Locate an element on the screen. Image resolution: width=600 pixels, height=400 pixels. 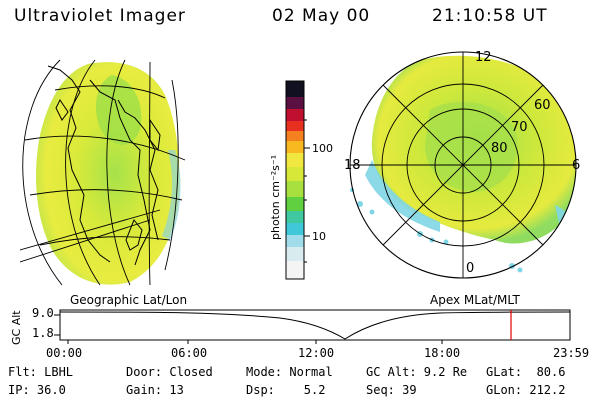
right-caption: Apex MLat/MLT is located at coordinates (475, 300).